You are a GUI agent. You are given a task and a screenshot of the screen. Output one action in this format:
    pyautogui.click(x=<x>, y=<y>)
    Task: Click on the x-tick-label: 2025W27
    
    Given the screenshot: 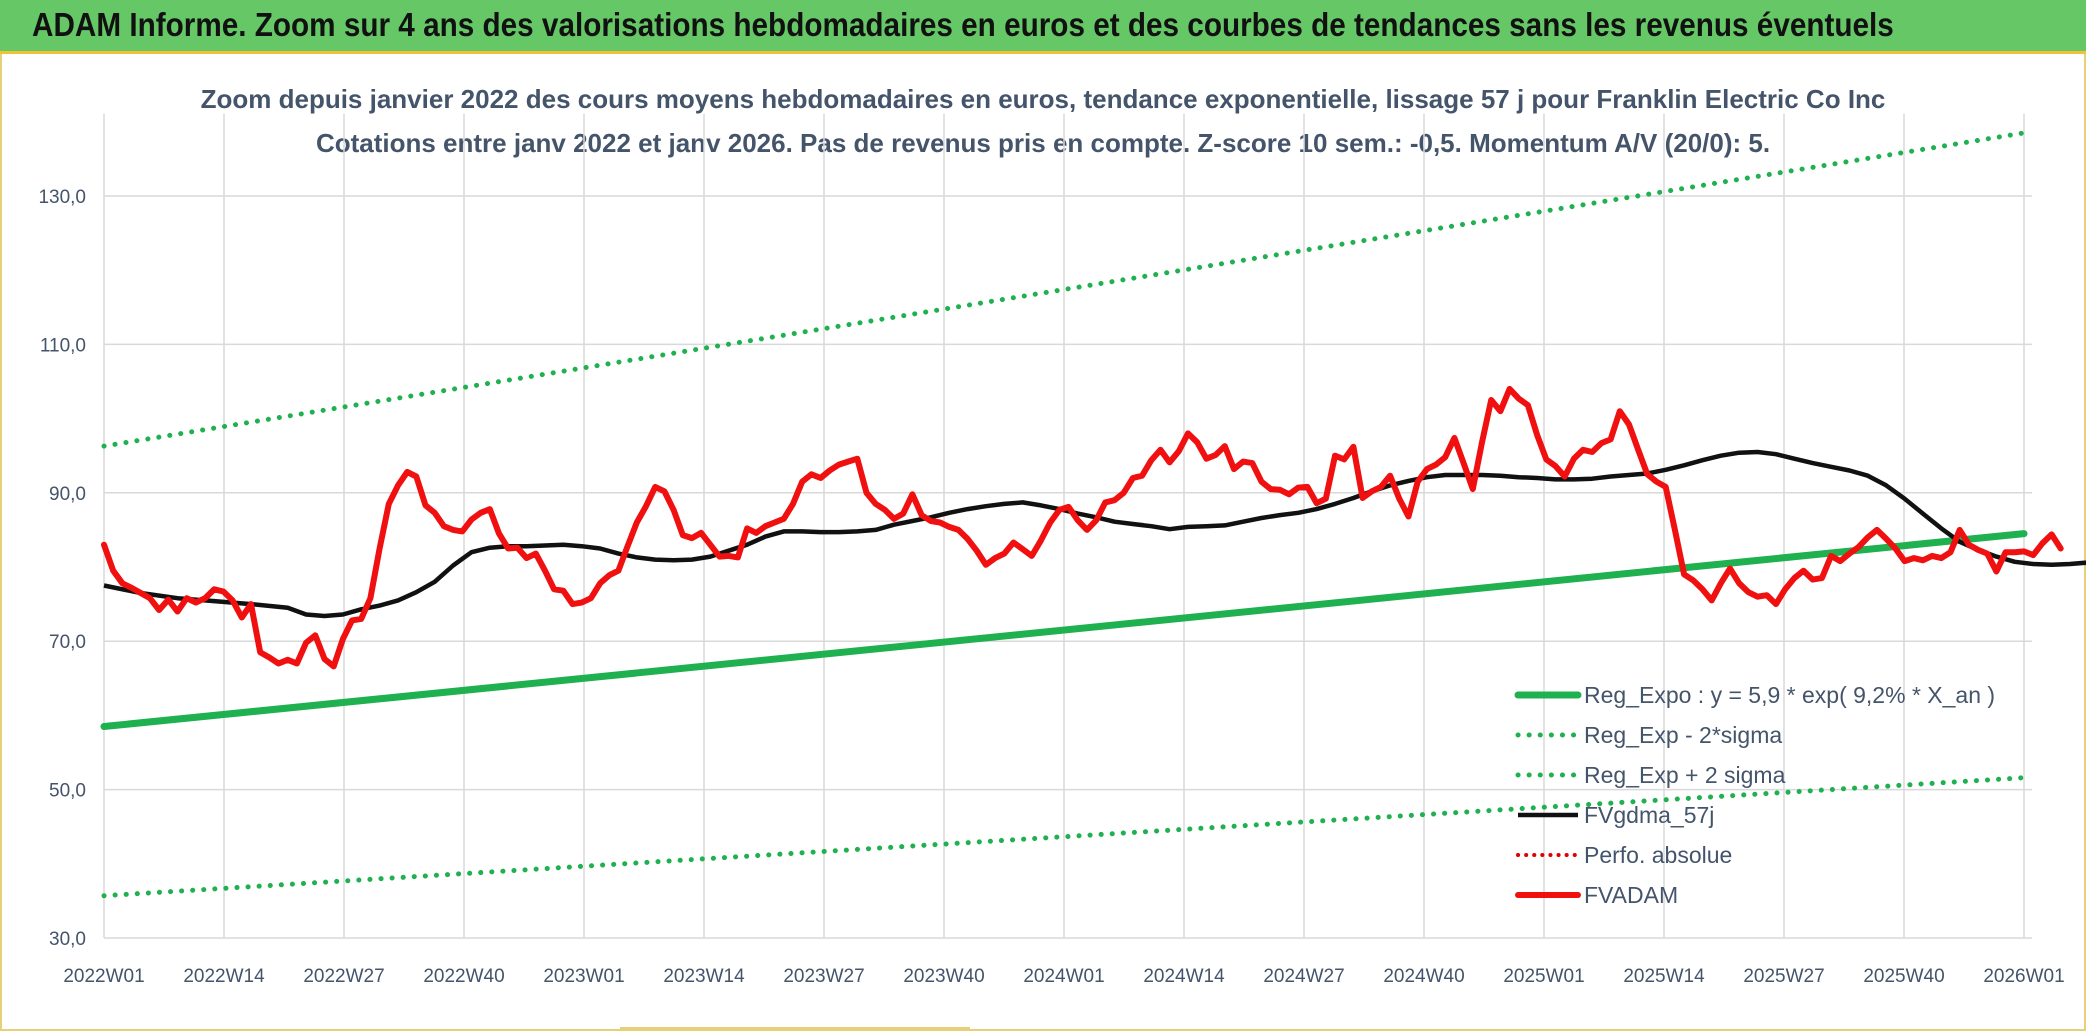 What is the action you would take?
    pyautogui.click(x=1783, y=976)
    